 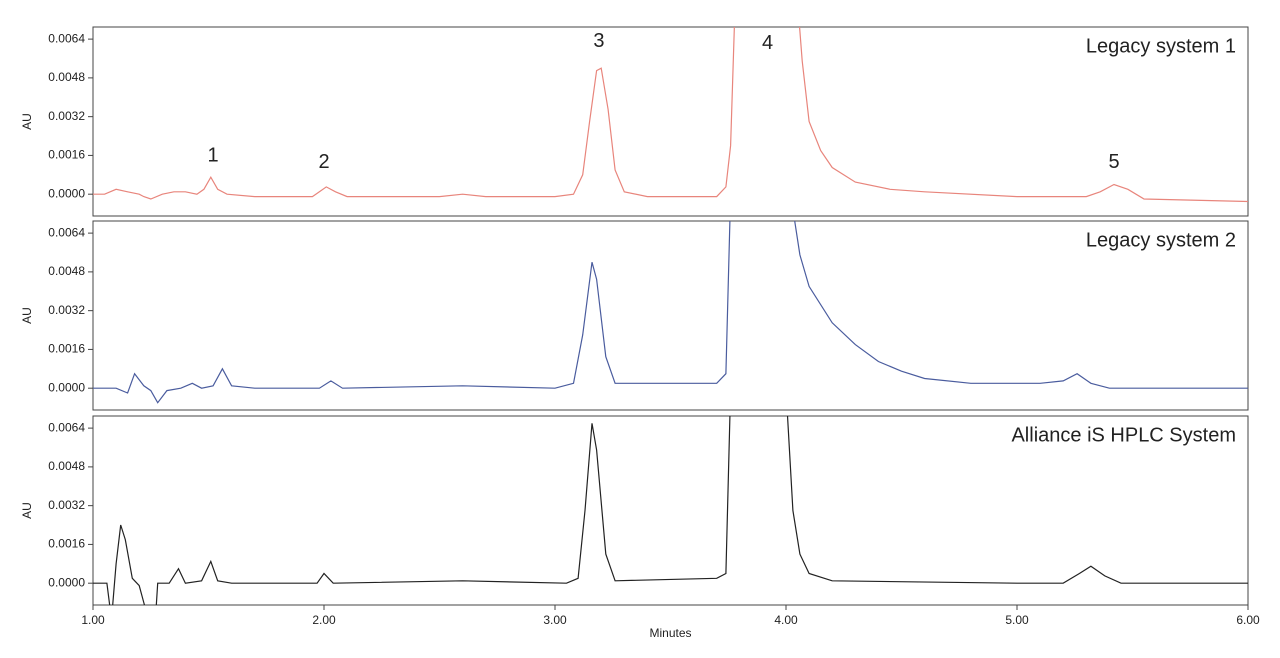 What do you see at coordinates (786, 620) in the screenshot?
I see `x-tick-label: 4.00` at bounding box center [786, 620].